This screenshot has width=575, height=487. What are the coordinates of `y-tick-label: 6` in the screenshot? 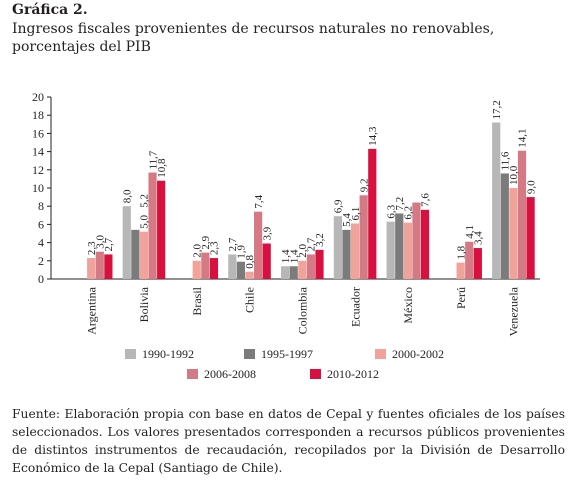 It's located at (41, 224).